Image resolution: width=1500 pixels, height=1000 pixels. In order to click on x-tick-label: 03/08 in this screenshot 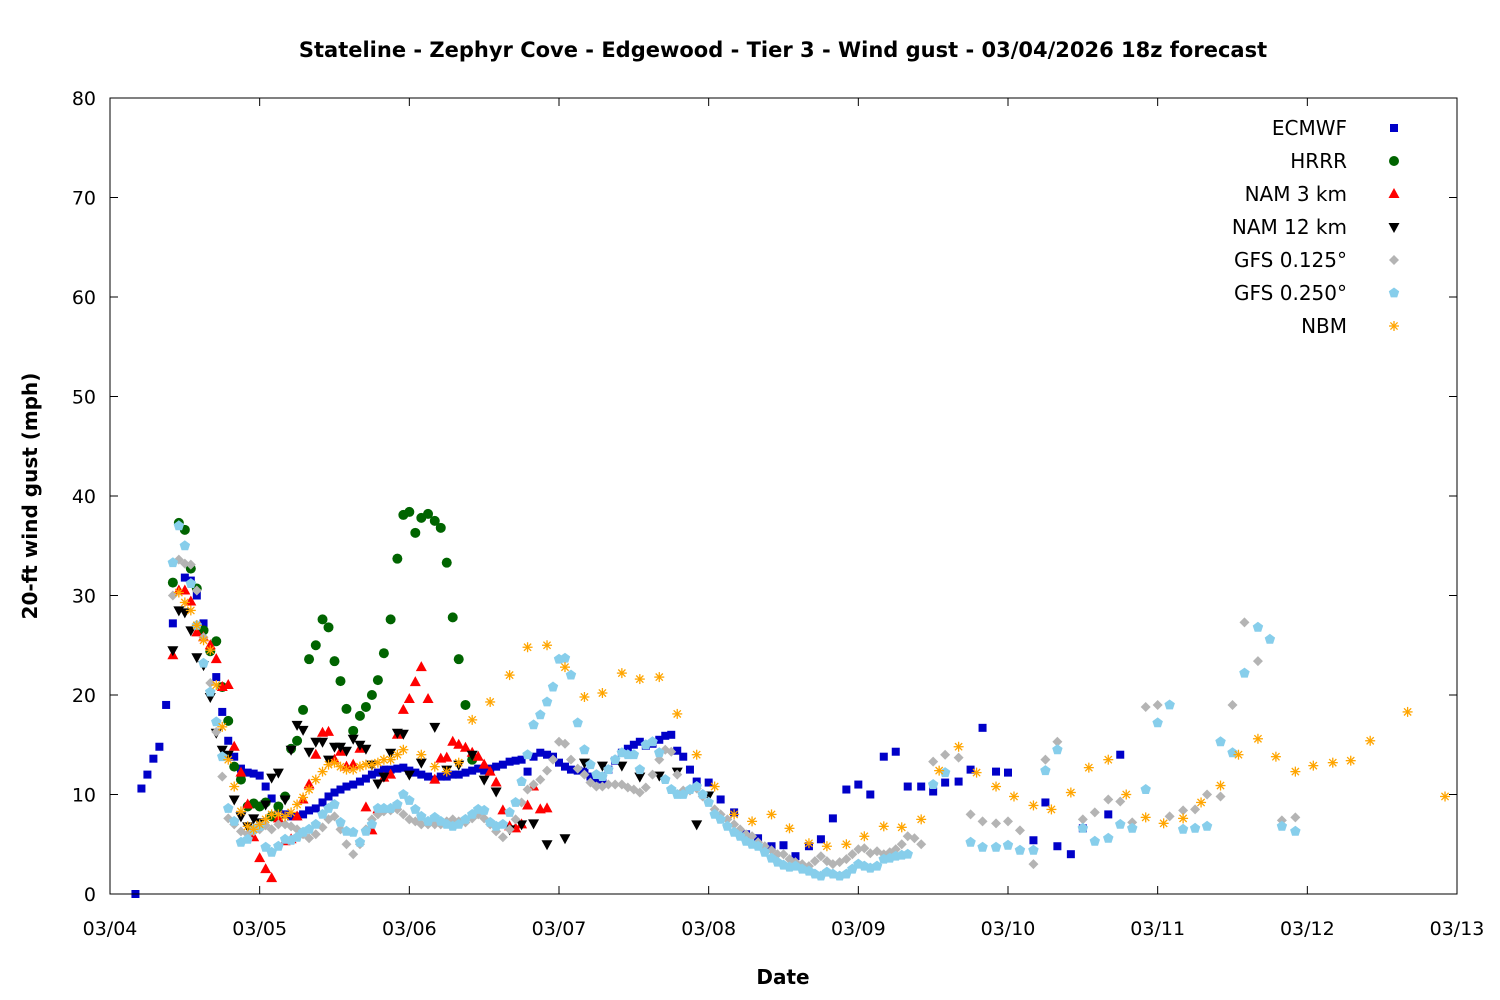, I will do `click(708, 929)`.